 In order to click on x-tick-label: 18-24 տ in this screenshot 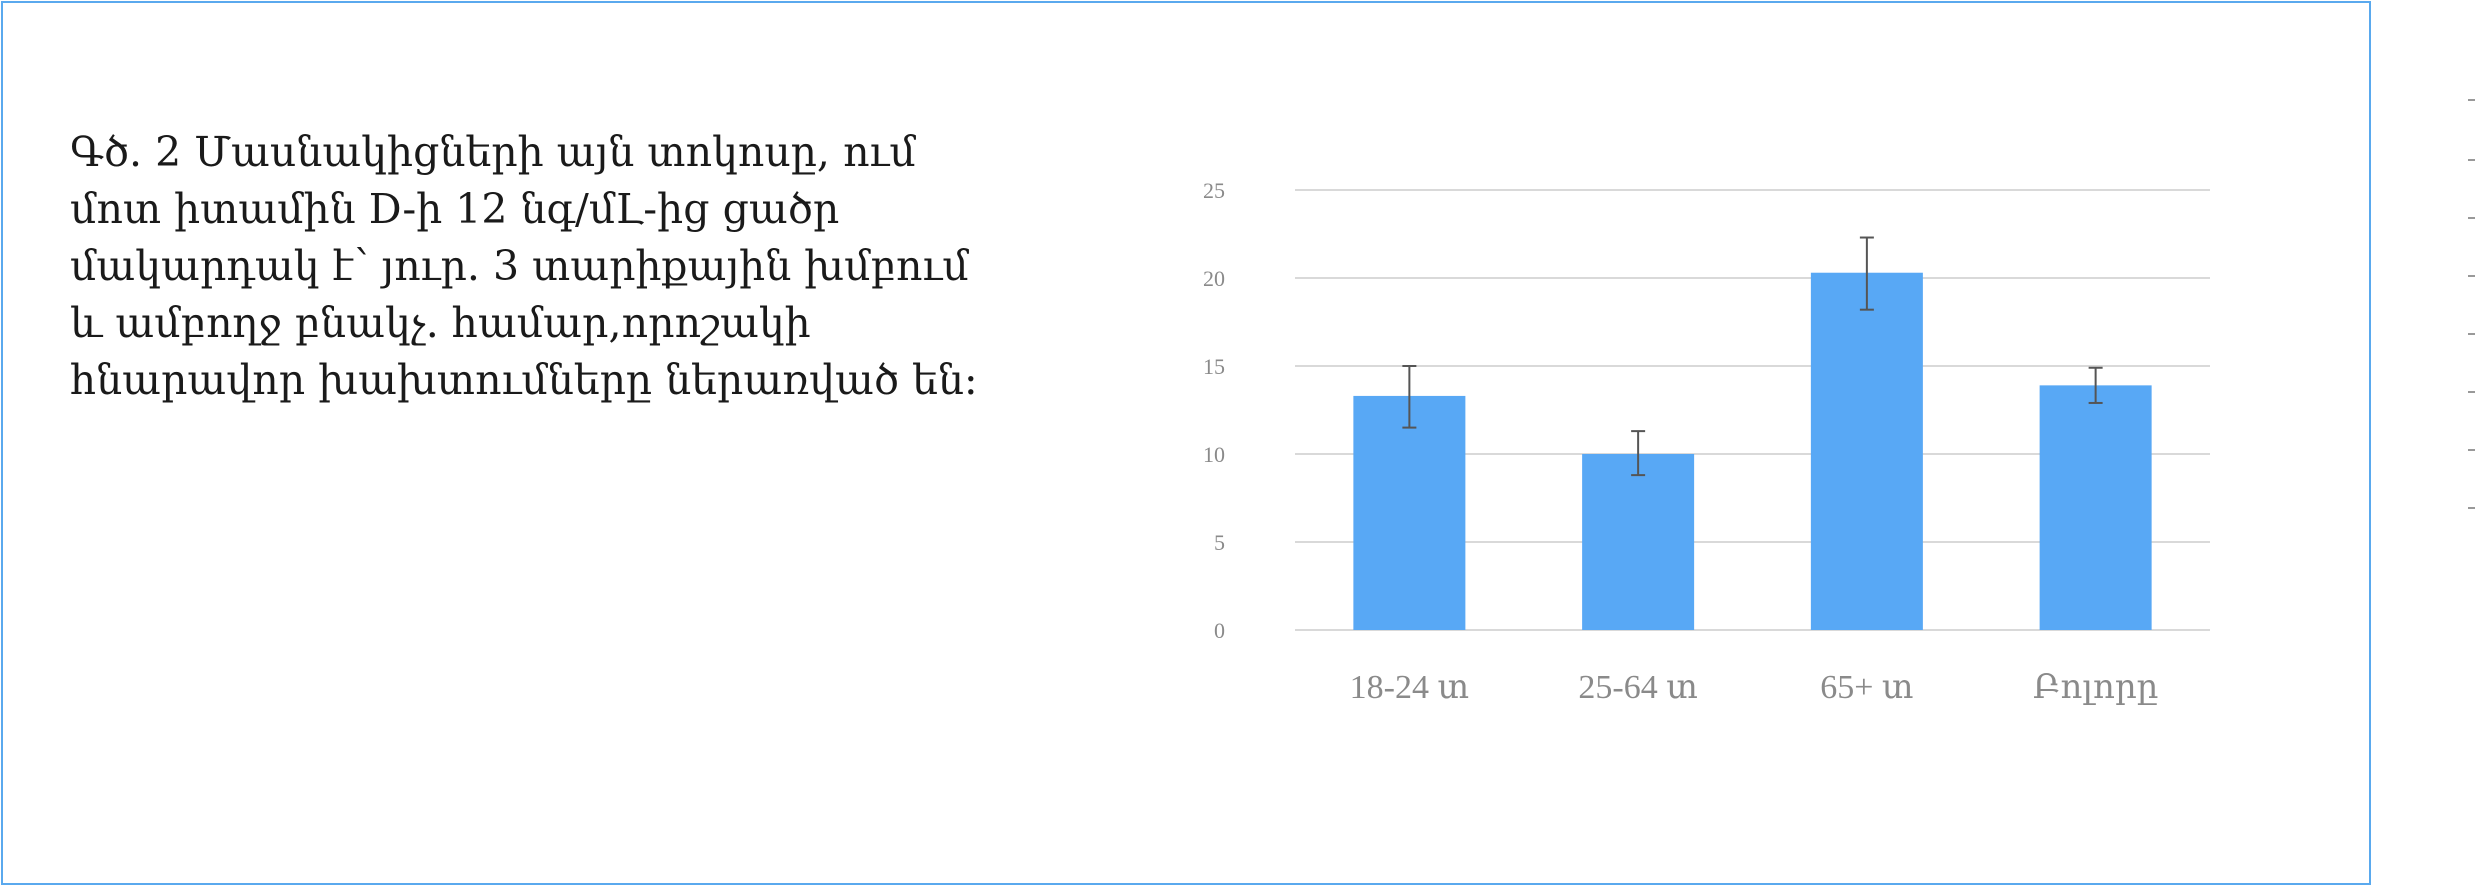, I will do `click(1409, 687)`.